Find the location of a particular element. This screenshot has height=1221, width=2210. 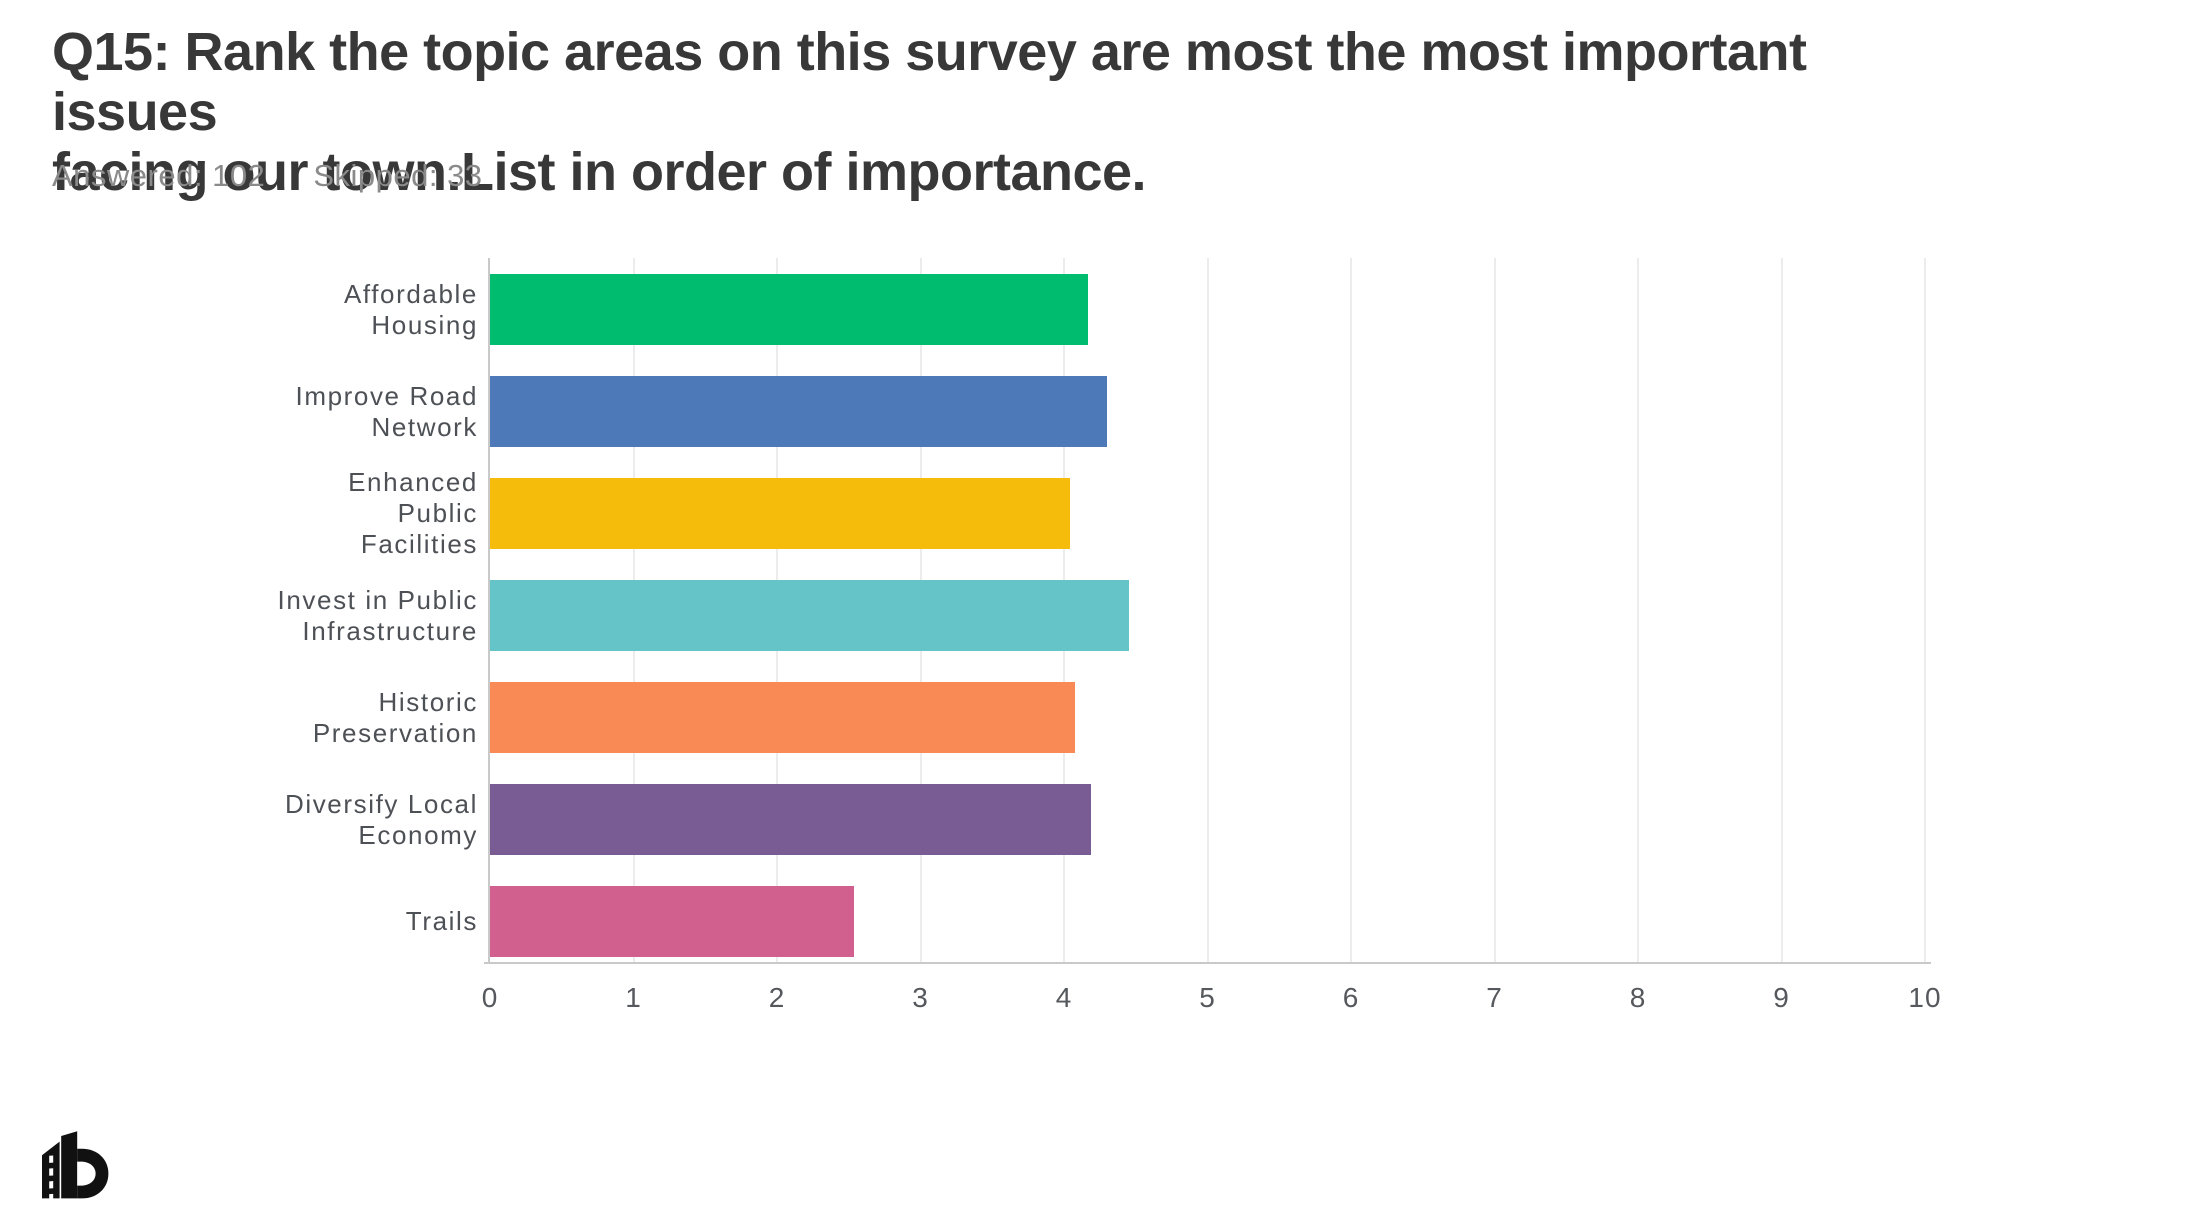

x-axis-tick-labels: 0 1 2 3 4 5 6 7 8 9 10 is located at coordinates (1211, 1002).